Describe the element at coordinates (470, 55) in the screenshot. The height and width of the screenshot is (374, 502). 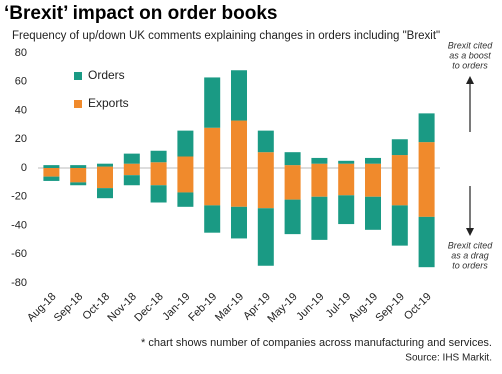
I see `annotation: as a boost` at that location.